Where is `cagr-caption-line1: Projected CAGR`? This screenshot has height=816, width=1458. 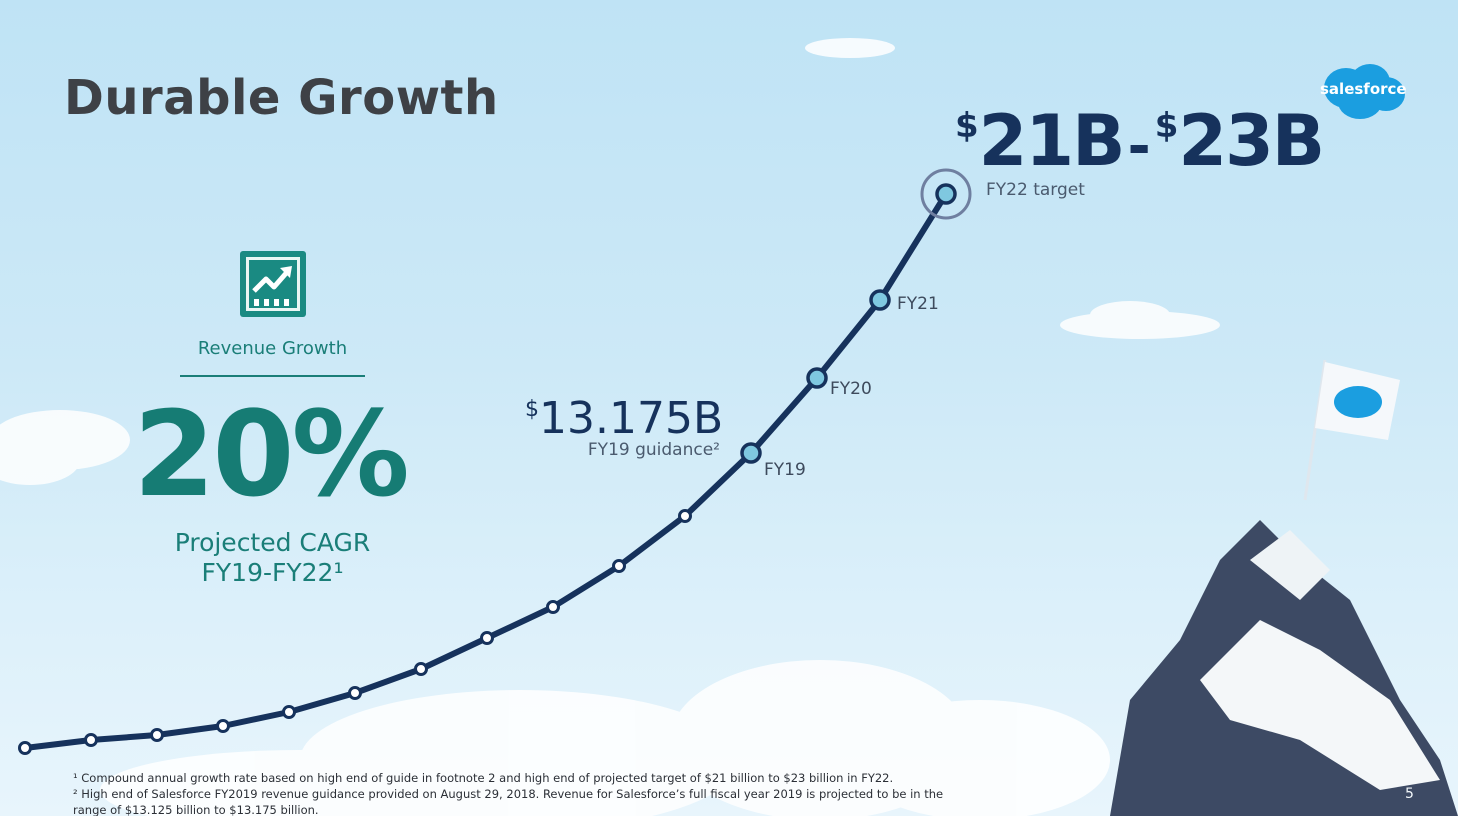
cagr-caption-line1: Projected CAGR is located at coordinates (272, 542).